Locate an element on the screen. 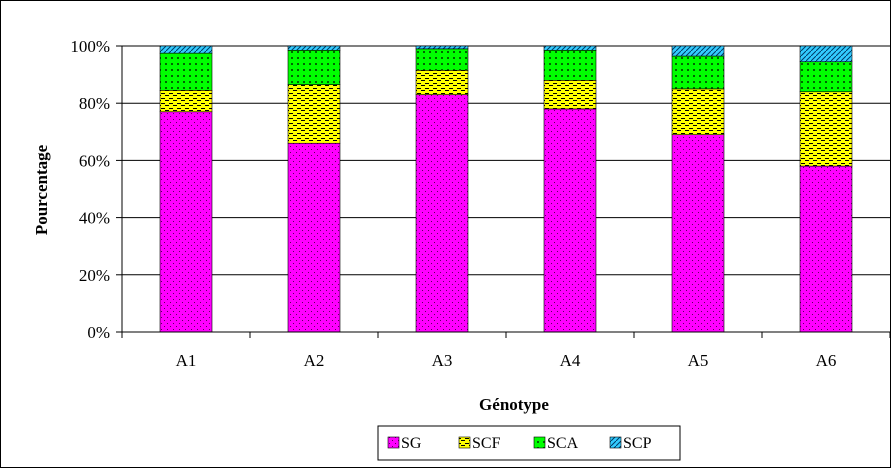 The height and width of the screenshot is (472, 891). bar-segment-scp-a2 is located at coordinates (314, 48).